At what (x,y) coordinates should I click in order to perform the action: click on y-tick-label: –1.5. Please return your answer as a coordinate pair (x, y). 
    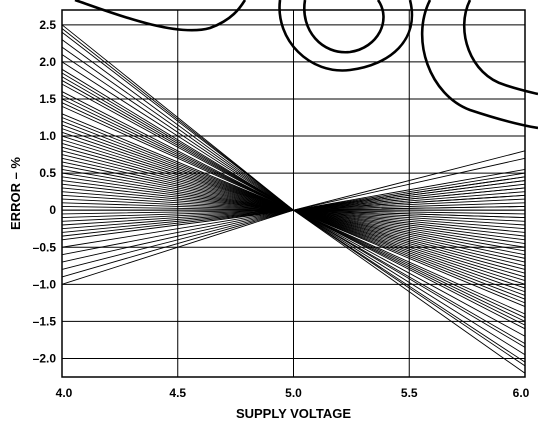
    Looking at the image, I should click on (45, 321).